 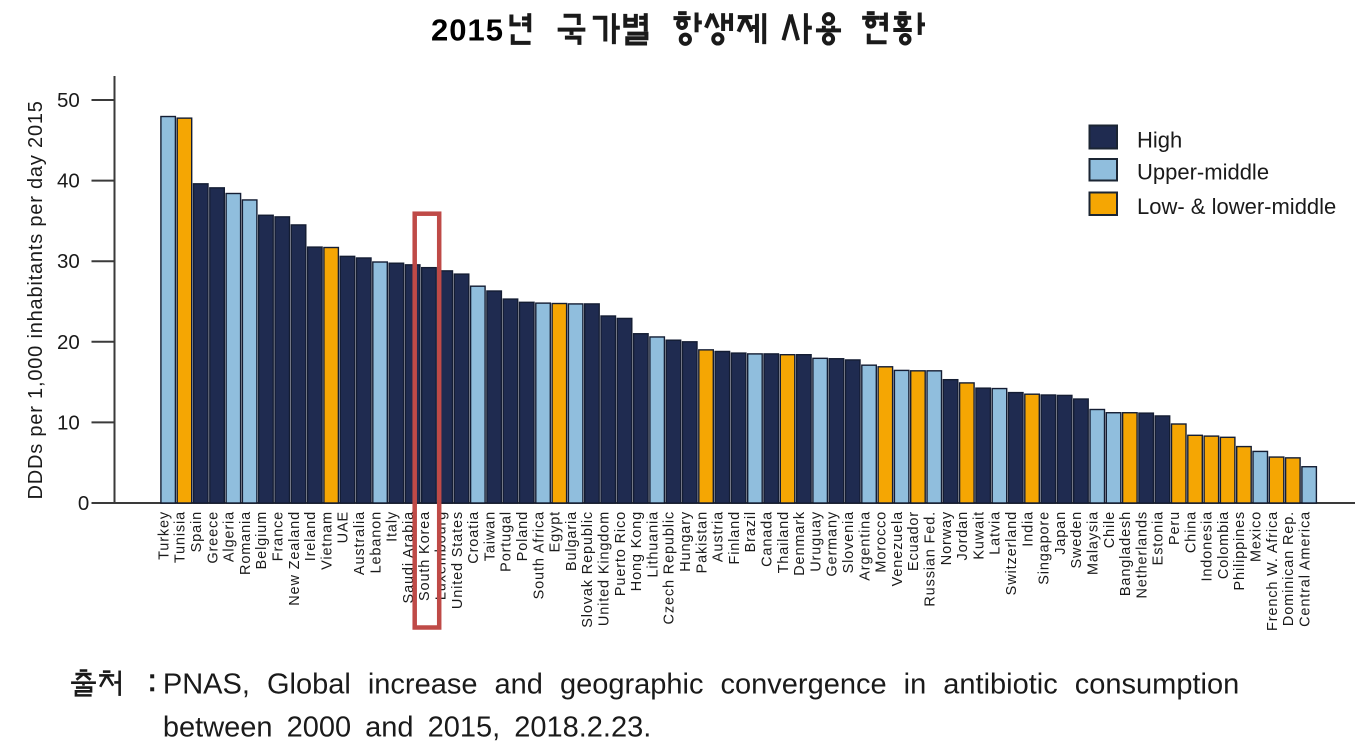 I want to click on svg-text: 2015, so click(x=467, y=30).